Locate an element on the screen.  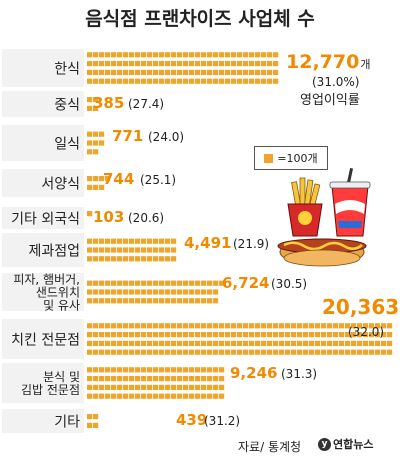
category-label-line: 한식 is located at coordinates (67, 70).